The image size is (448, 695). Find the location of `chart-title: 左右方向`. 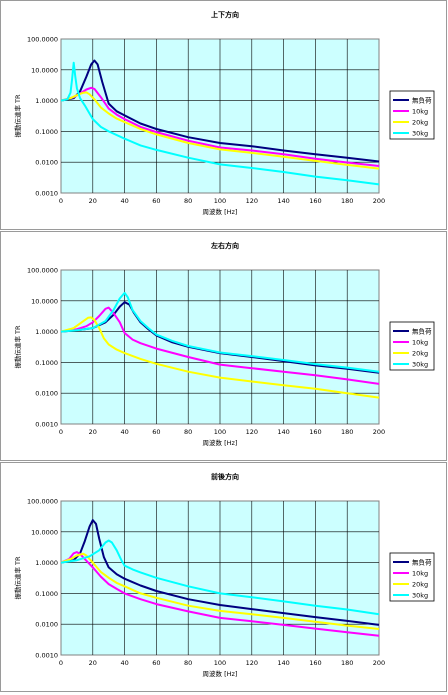

chart-title: 左右方向 is located at coordinates (224, 245).